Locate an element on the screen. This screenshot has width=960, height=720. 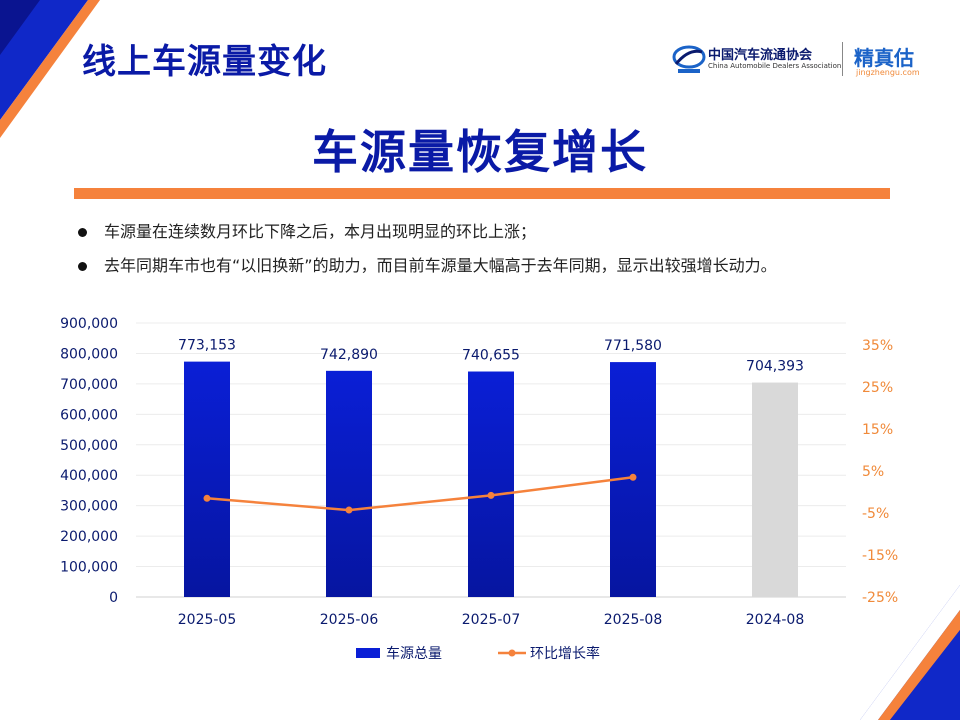
y-right-tick-label: 15% is located at coordinates (877, 430).